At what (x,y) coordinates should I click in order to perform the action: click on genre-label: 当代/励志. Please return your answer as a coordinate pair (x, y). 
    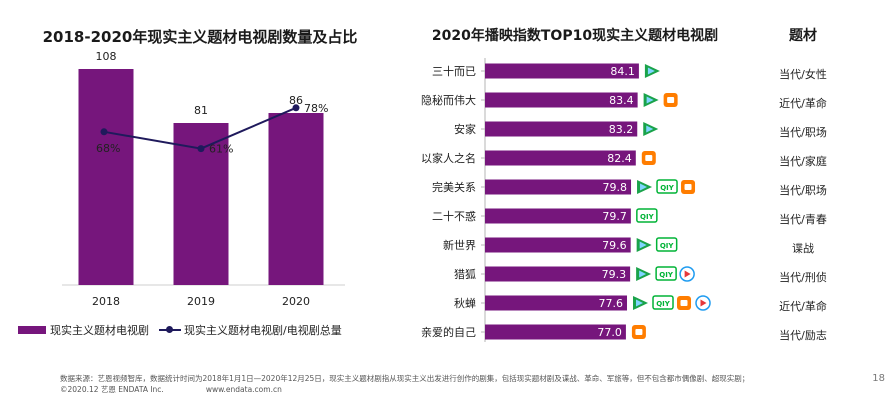
    Looking at the image, I should click on (803, 335).